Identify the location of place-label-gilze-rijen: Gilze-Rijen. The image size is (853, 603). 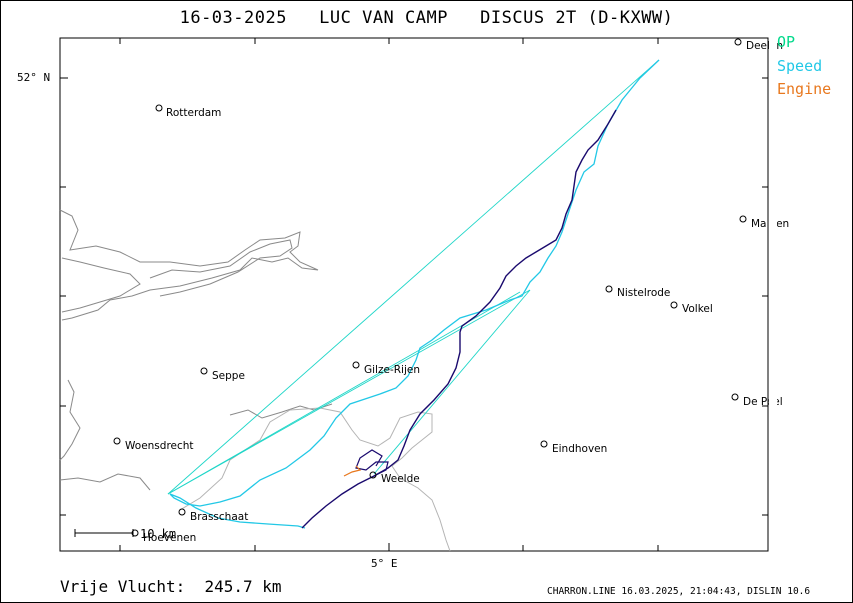
(392, 370).